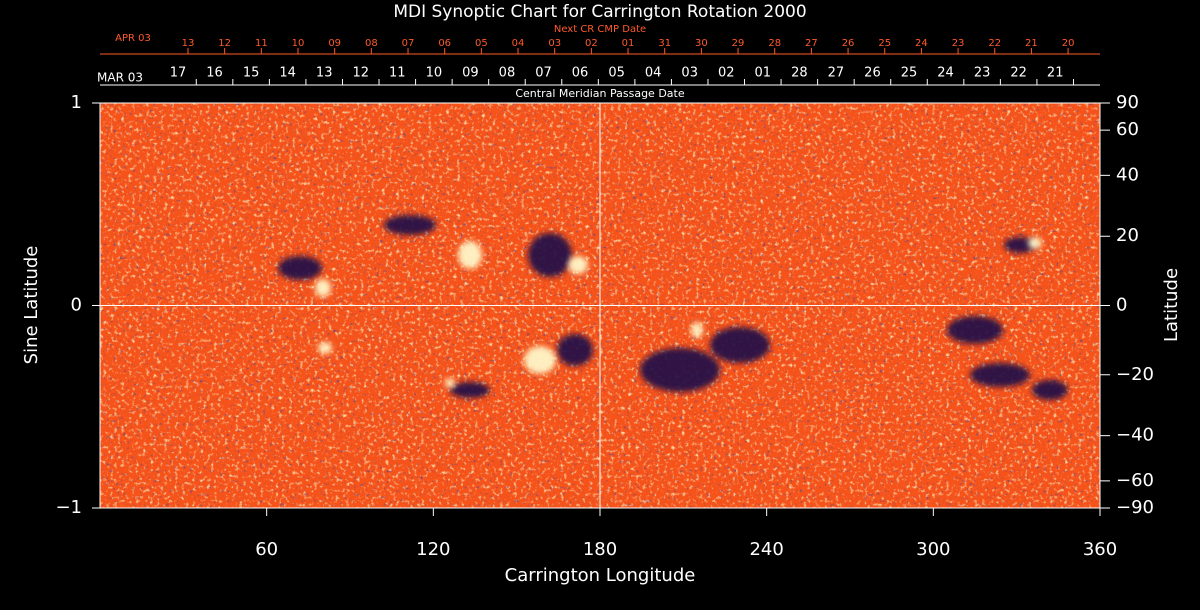 The width and height of the screenshot is (1200, 610). What do you see at coordinates (763, 73) in the screenshot?
I see `top-axis-tick-label: 01` at bounding box center [763, 73].